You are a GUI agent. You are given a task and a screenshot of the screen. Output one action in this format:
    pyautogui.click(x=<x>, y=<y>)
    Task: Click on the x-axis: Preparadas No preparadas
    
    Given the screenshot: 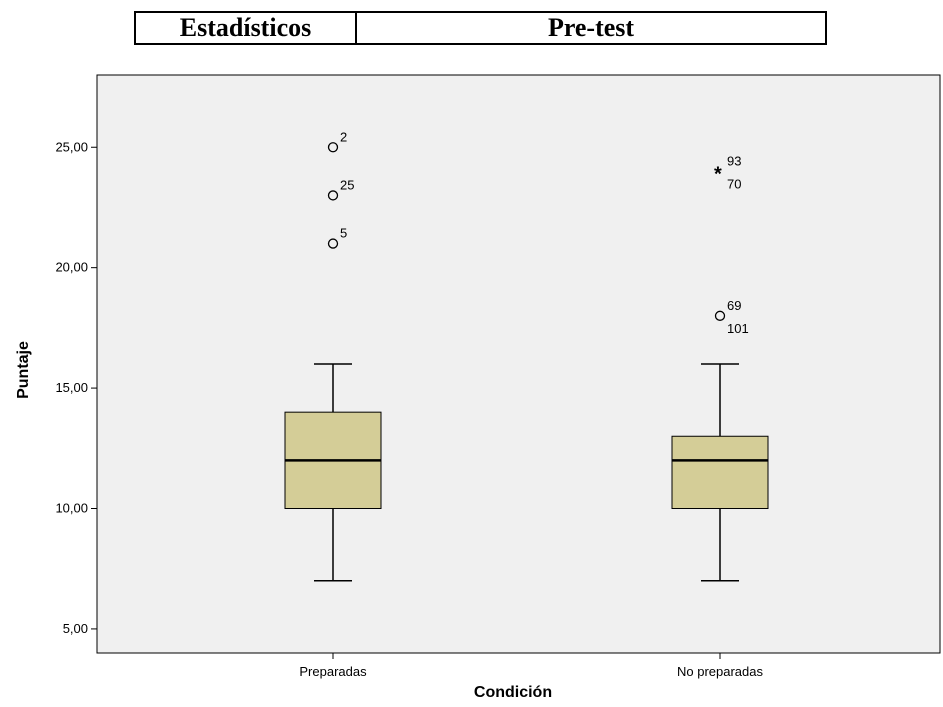 What is the action you would take?
    pyautogui.click(x=531, y=666)
    